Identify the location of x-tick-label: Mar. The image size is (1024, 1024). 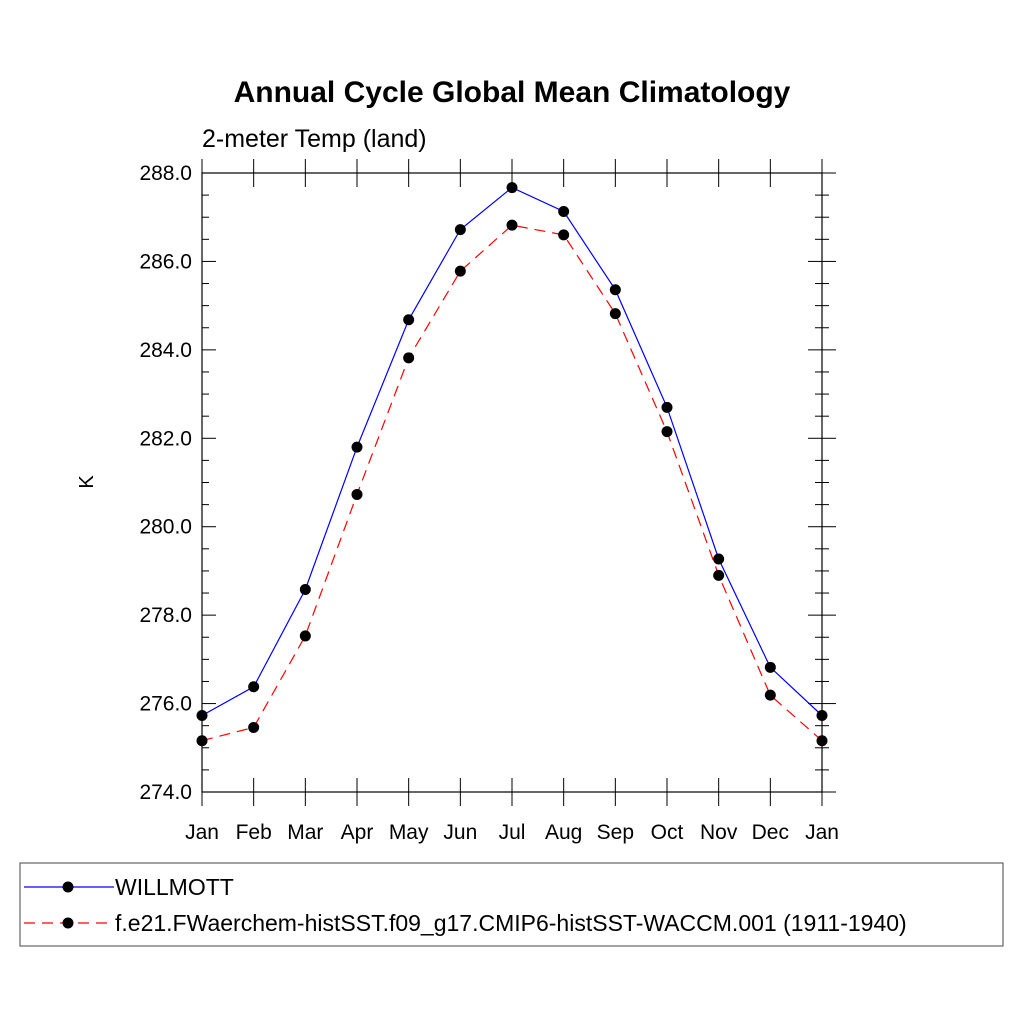
(305, 832).